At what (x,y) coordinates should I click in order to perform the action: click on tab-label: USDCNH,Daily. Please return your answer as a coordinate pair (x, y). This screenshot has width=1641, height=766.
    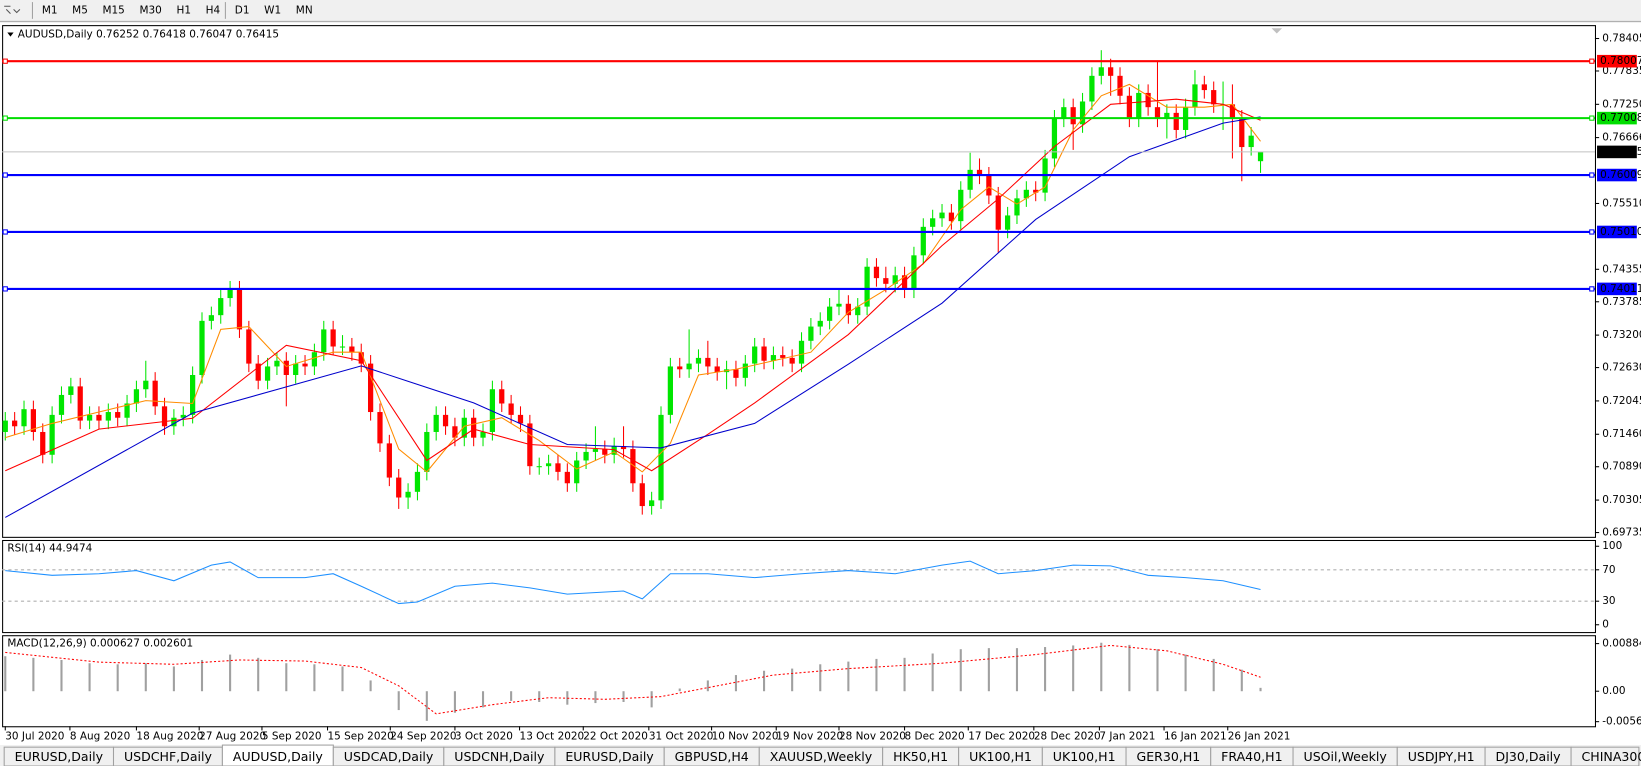
    Looking at the image, I should click on (499, 756).